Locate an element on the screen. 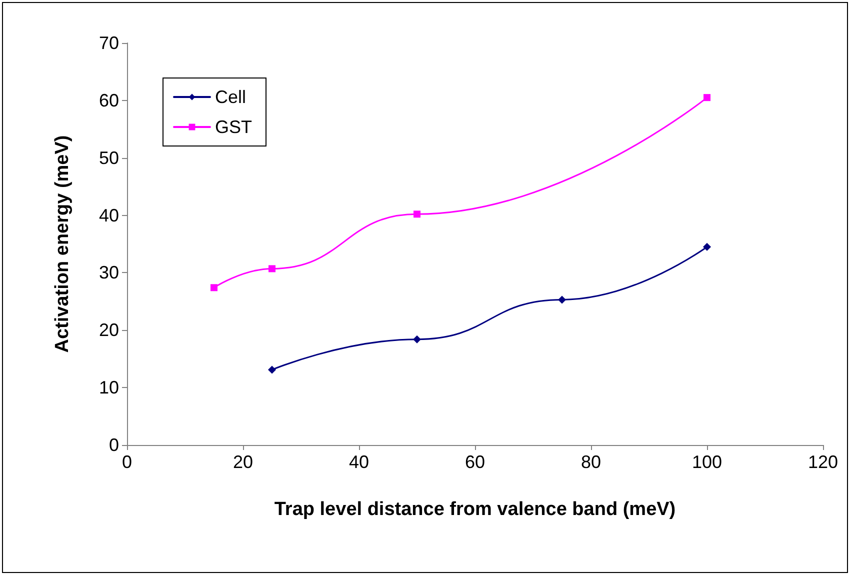  x-tick-label: 0 is located at coordinates (127, 462).